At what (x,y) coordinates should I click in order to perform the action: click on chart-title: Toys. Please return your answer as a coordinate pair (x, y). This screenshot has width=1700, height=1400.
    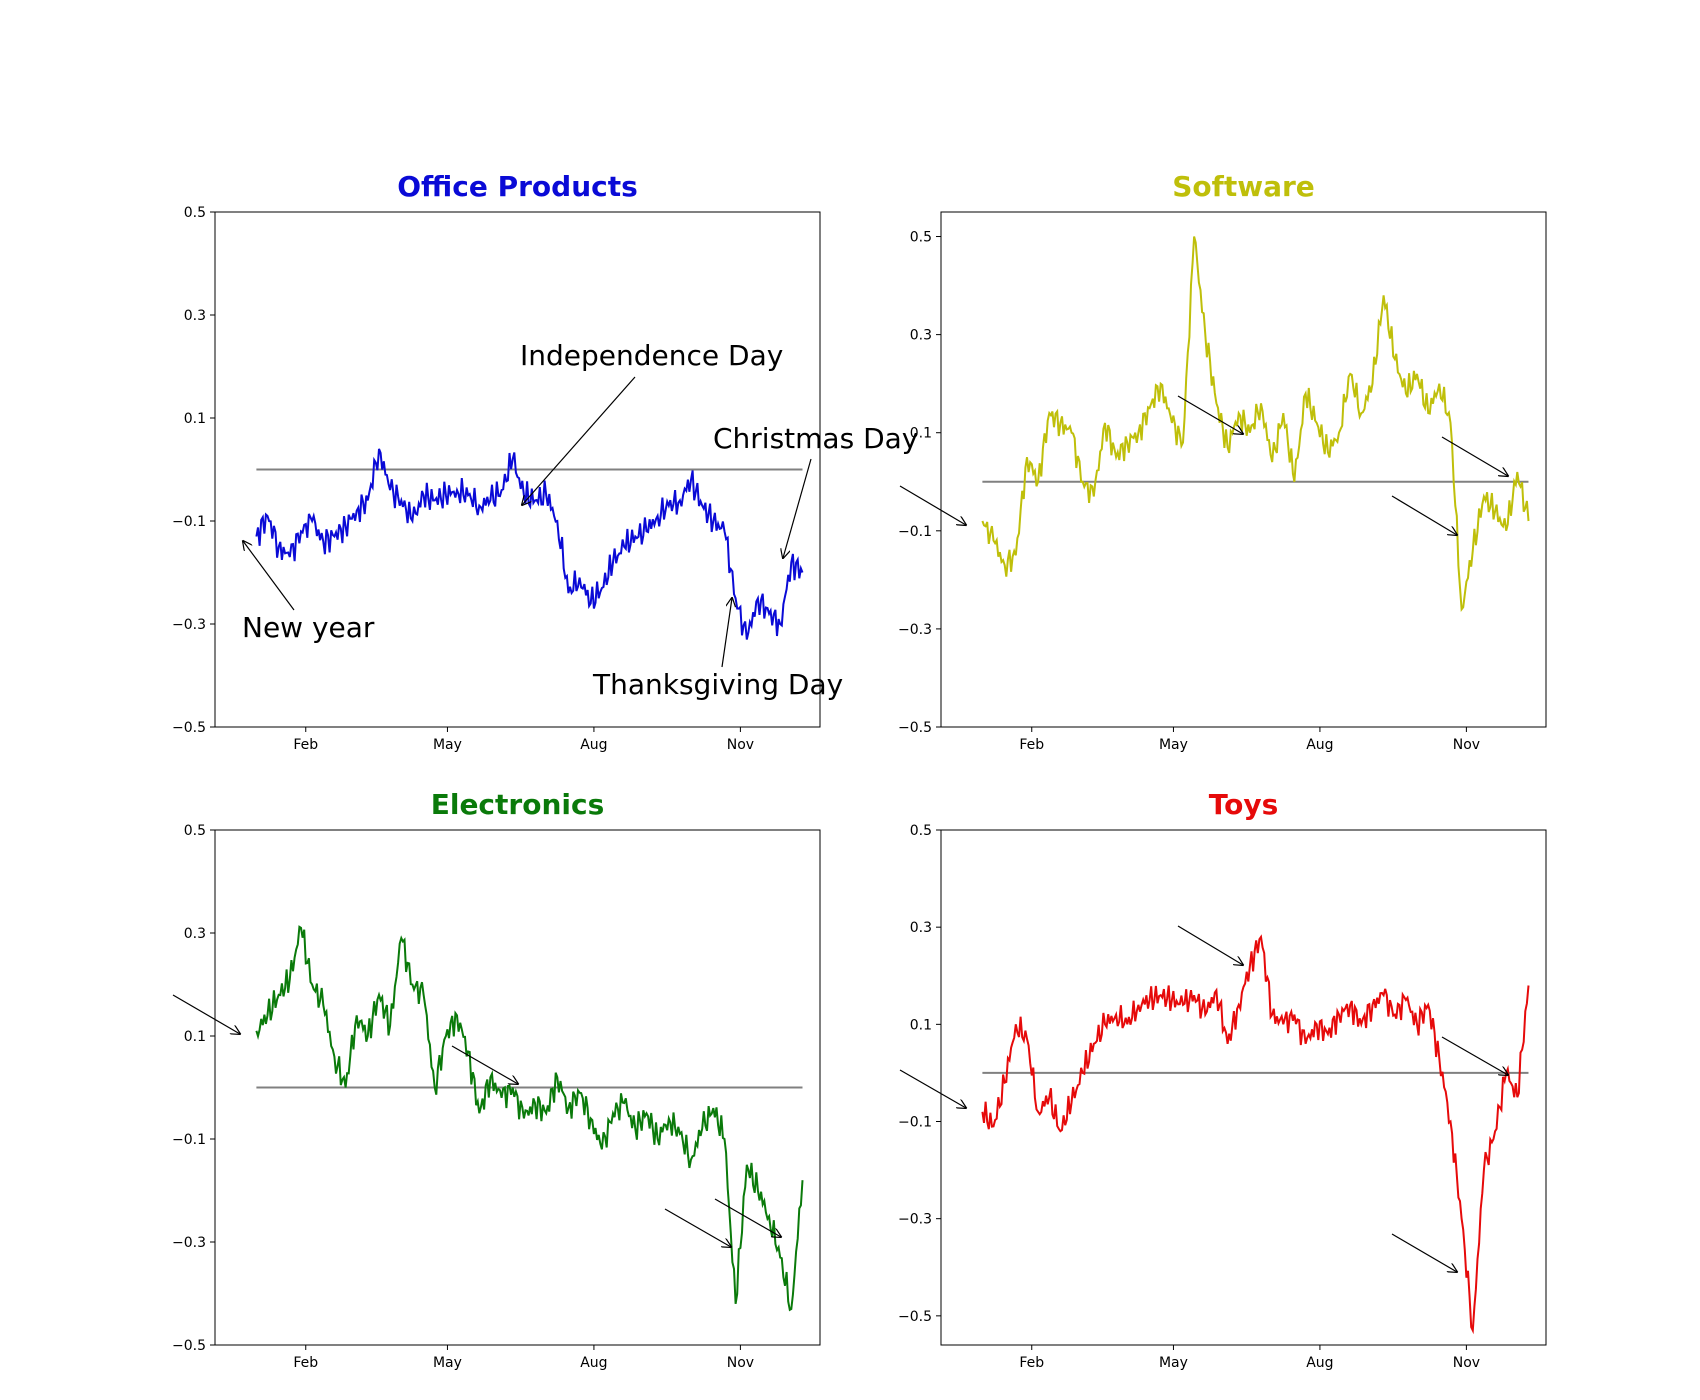
    Looking at the image, I should click on (1244, 804).